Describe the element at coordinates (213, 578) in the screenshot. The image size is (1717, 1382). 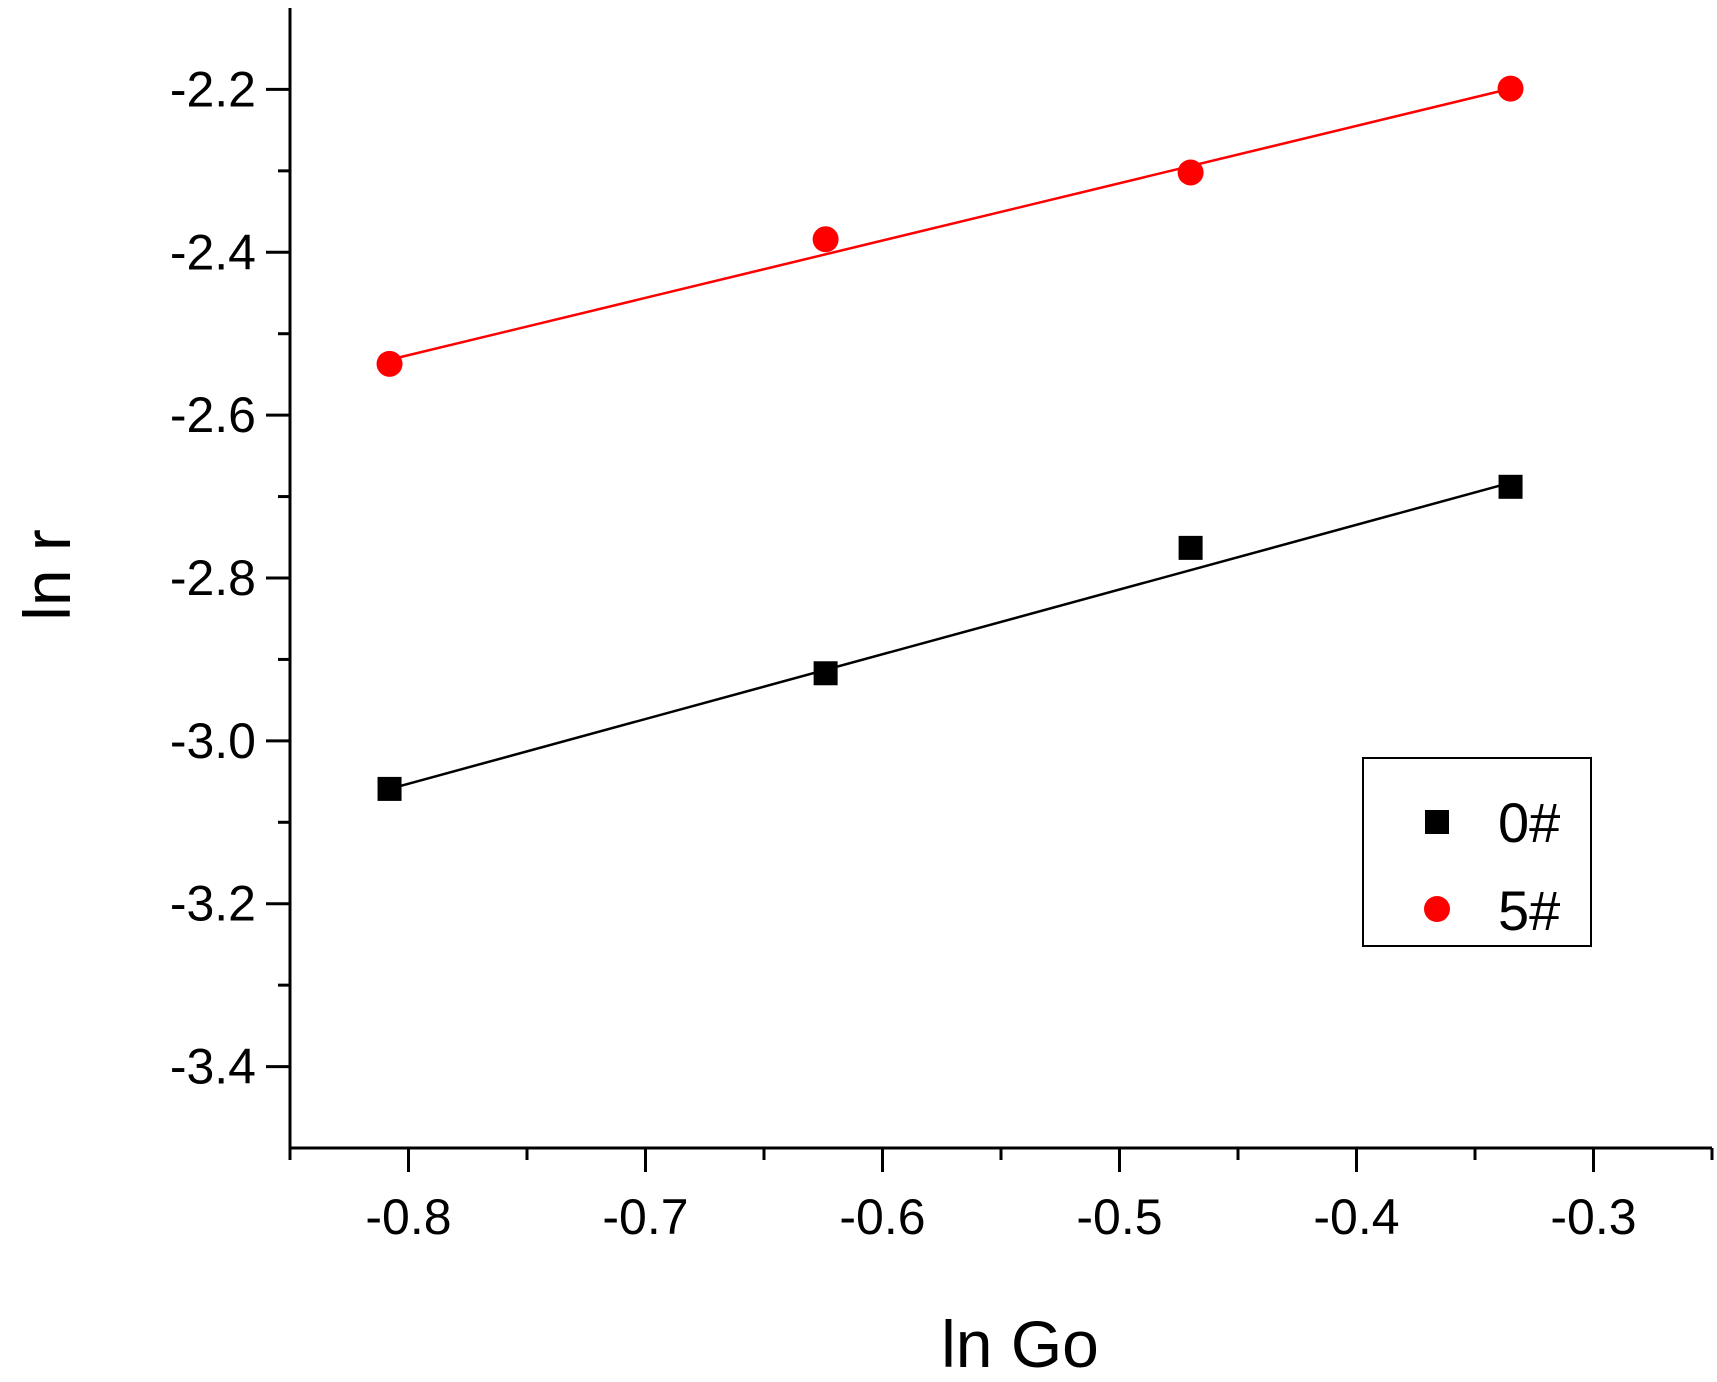
I see `y-tick-label: -2.8` at that location.